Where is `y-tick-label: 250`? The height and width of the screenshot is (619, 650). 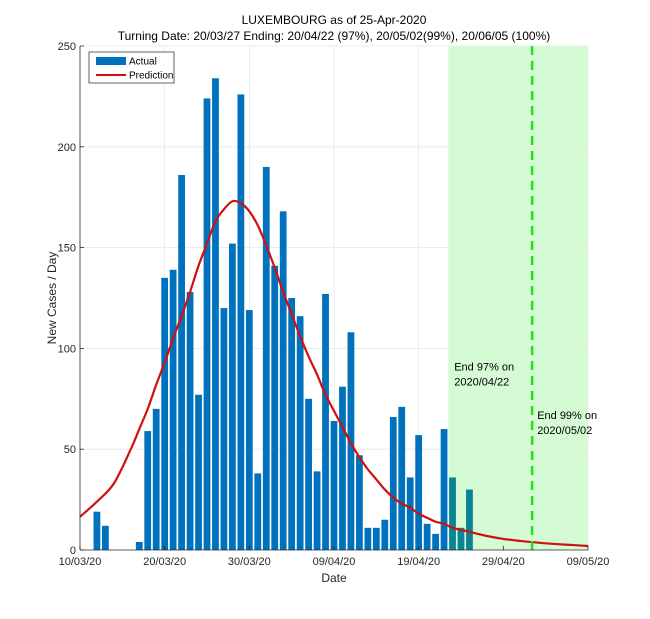 y-tick-label: 250 is located at coordinates (67, 47).